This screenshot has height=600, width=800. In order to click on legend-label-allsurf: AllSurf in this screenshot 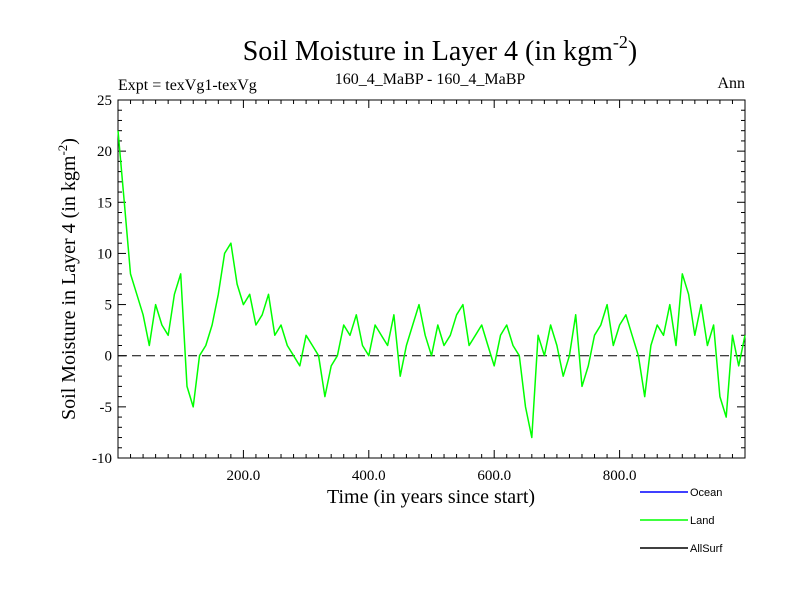, I will do `click(706, 549)`.